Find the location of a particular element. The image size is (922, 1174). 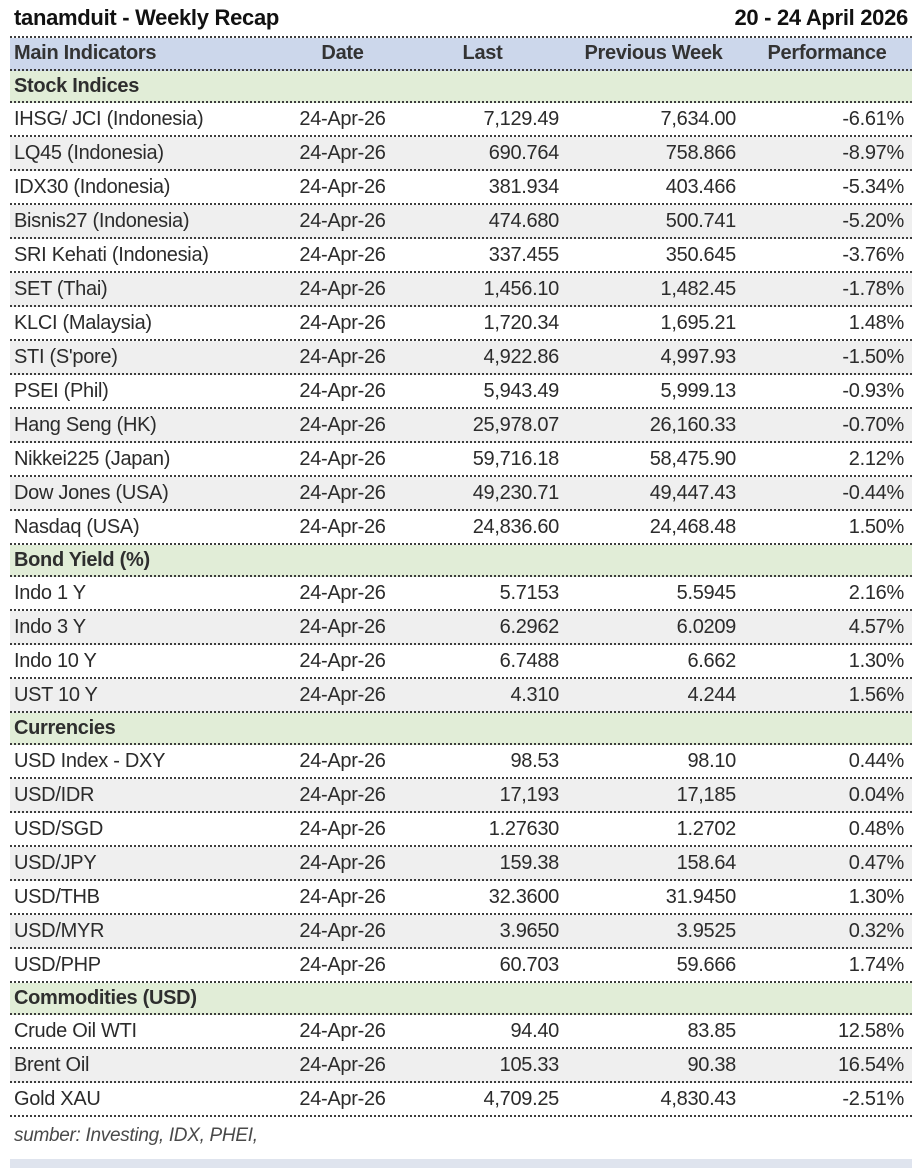

cell-performance: 0.48% is located at coordinates (876, 829).